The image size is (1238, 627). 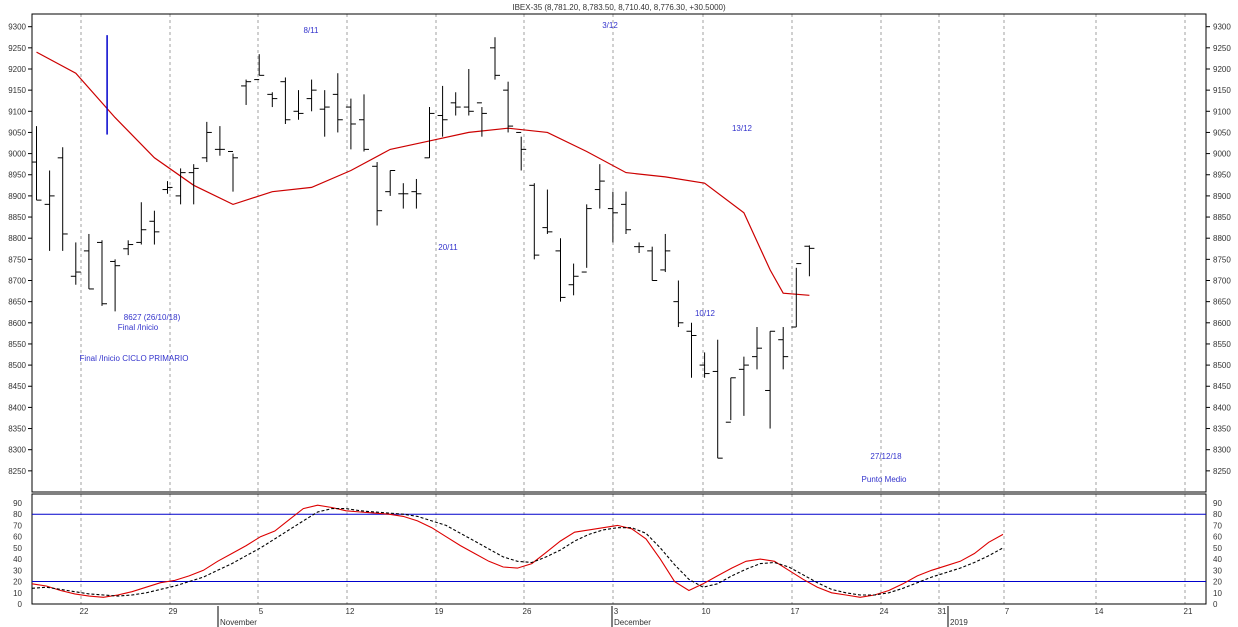 What do you see at coordinates (1188, 611) in the screenshot?
I see `x-tick-label: 21` at bounding box center [1188, 611].